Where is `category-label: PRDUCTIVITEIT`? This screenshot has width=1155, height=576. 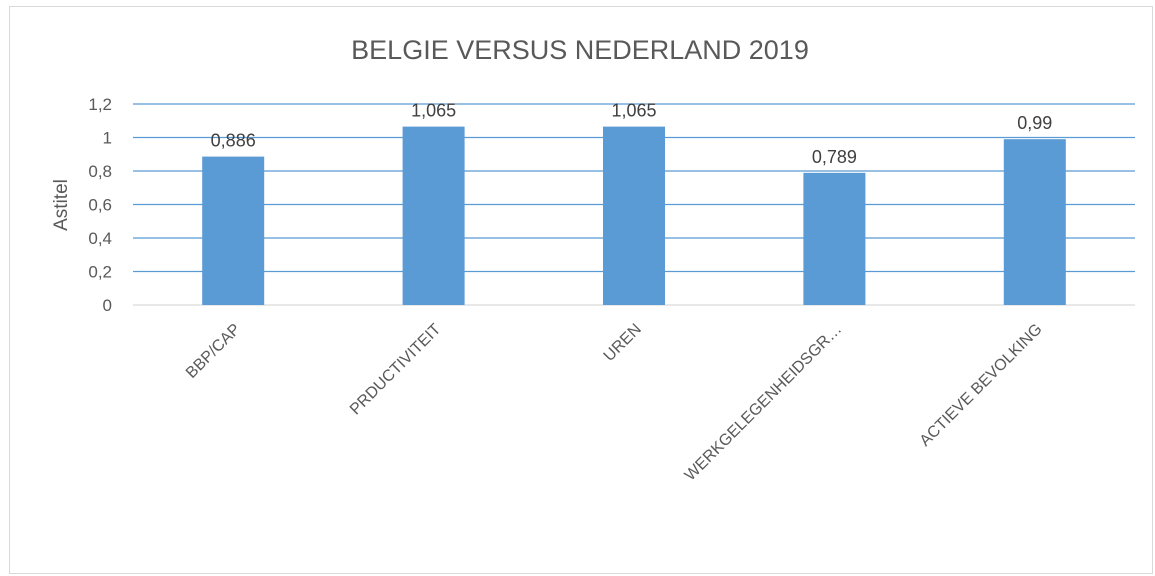 category-label: PRDUCTIVITEIT is located at coordinates (396, 370).